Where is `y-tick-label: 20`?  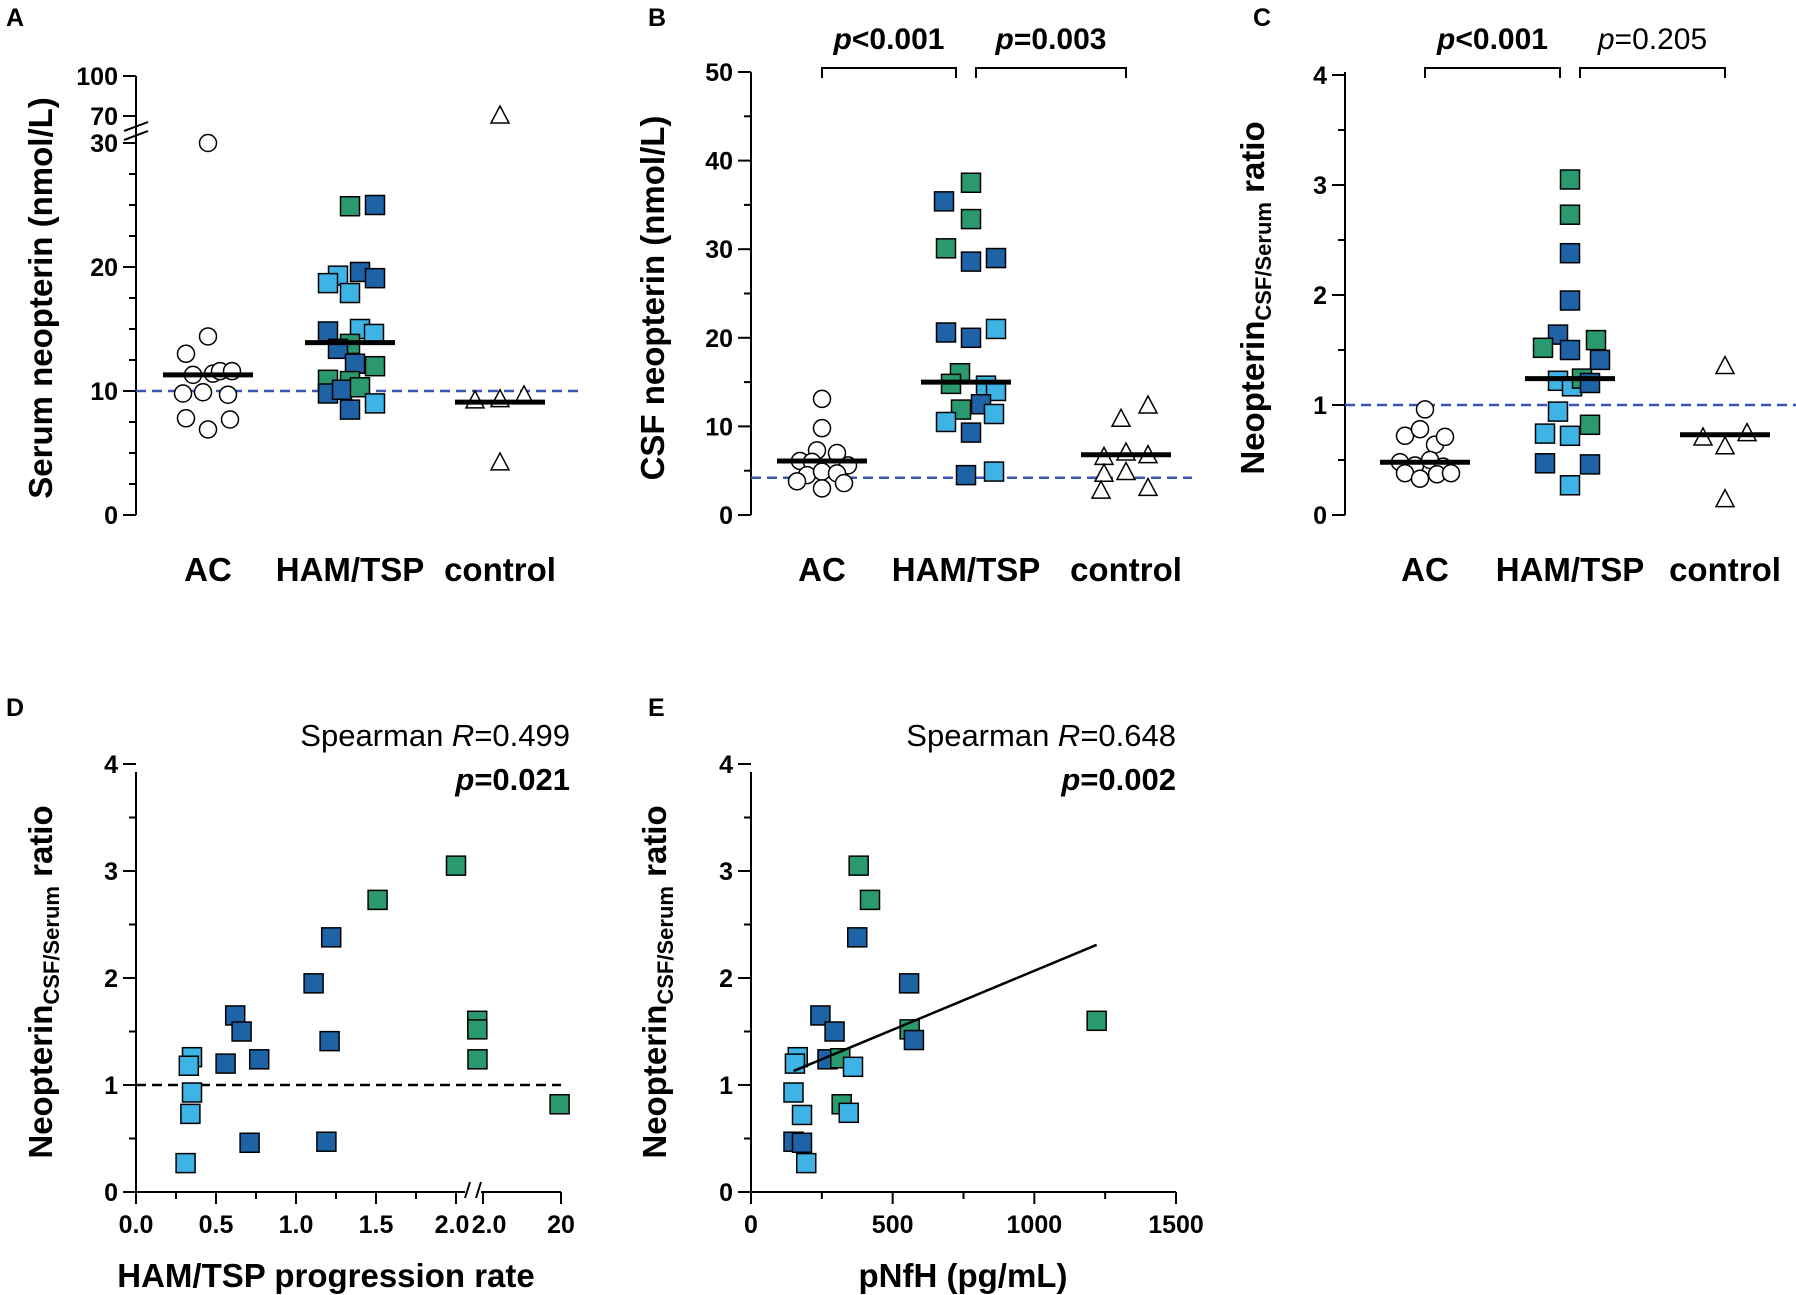
y-tick-label: 20 is located at coordinates (719, 339).